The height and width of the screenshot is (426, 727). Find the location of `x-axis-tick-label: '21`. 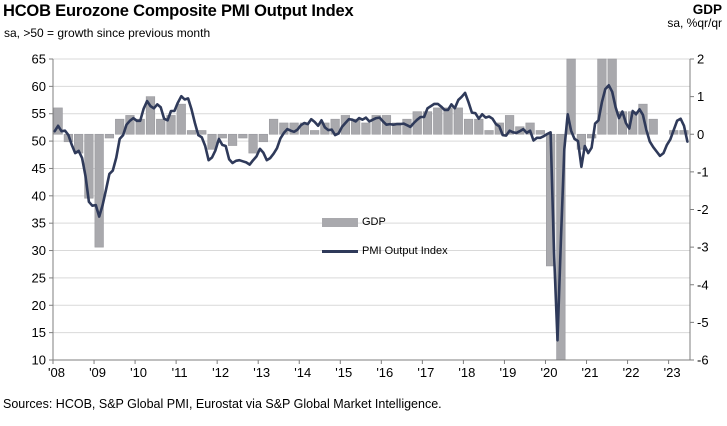

x-axis-tick-label: '21 is located at coordinates (590, 372).